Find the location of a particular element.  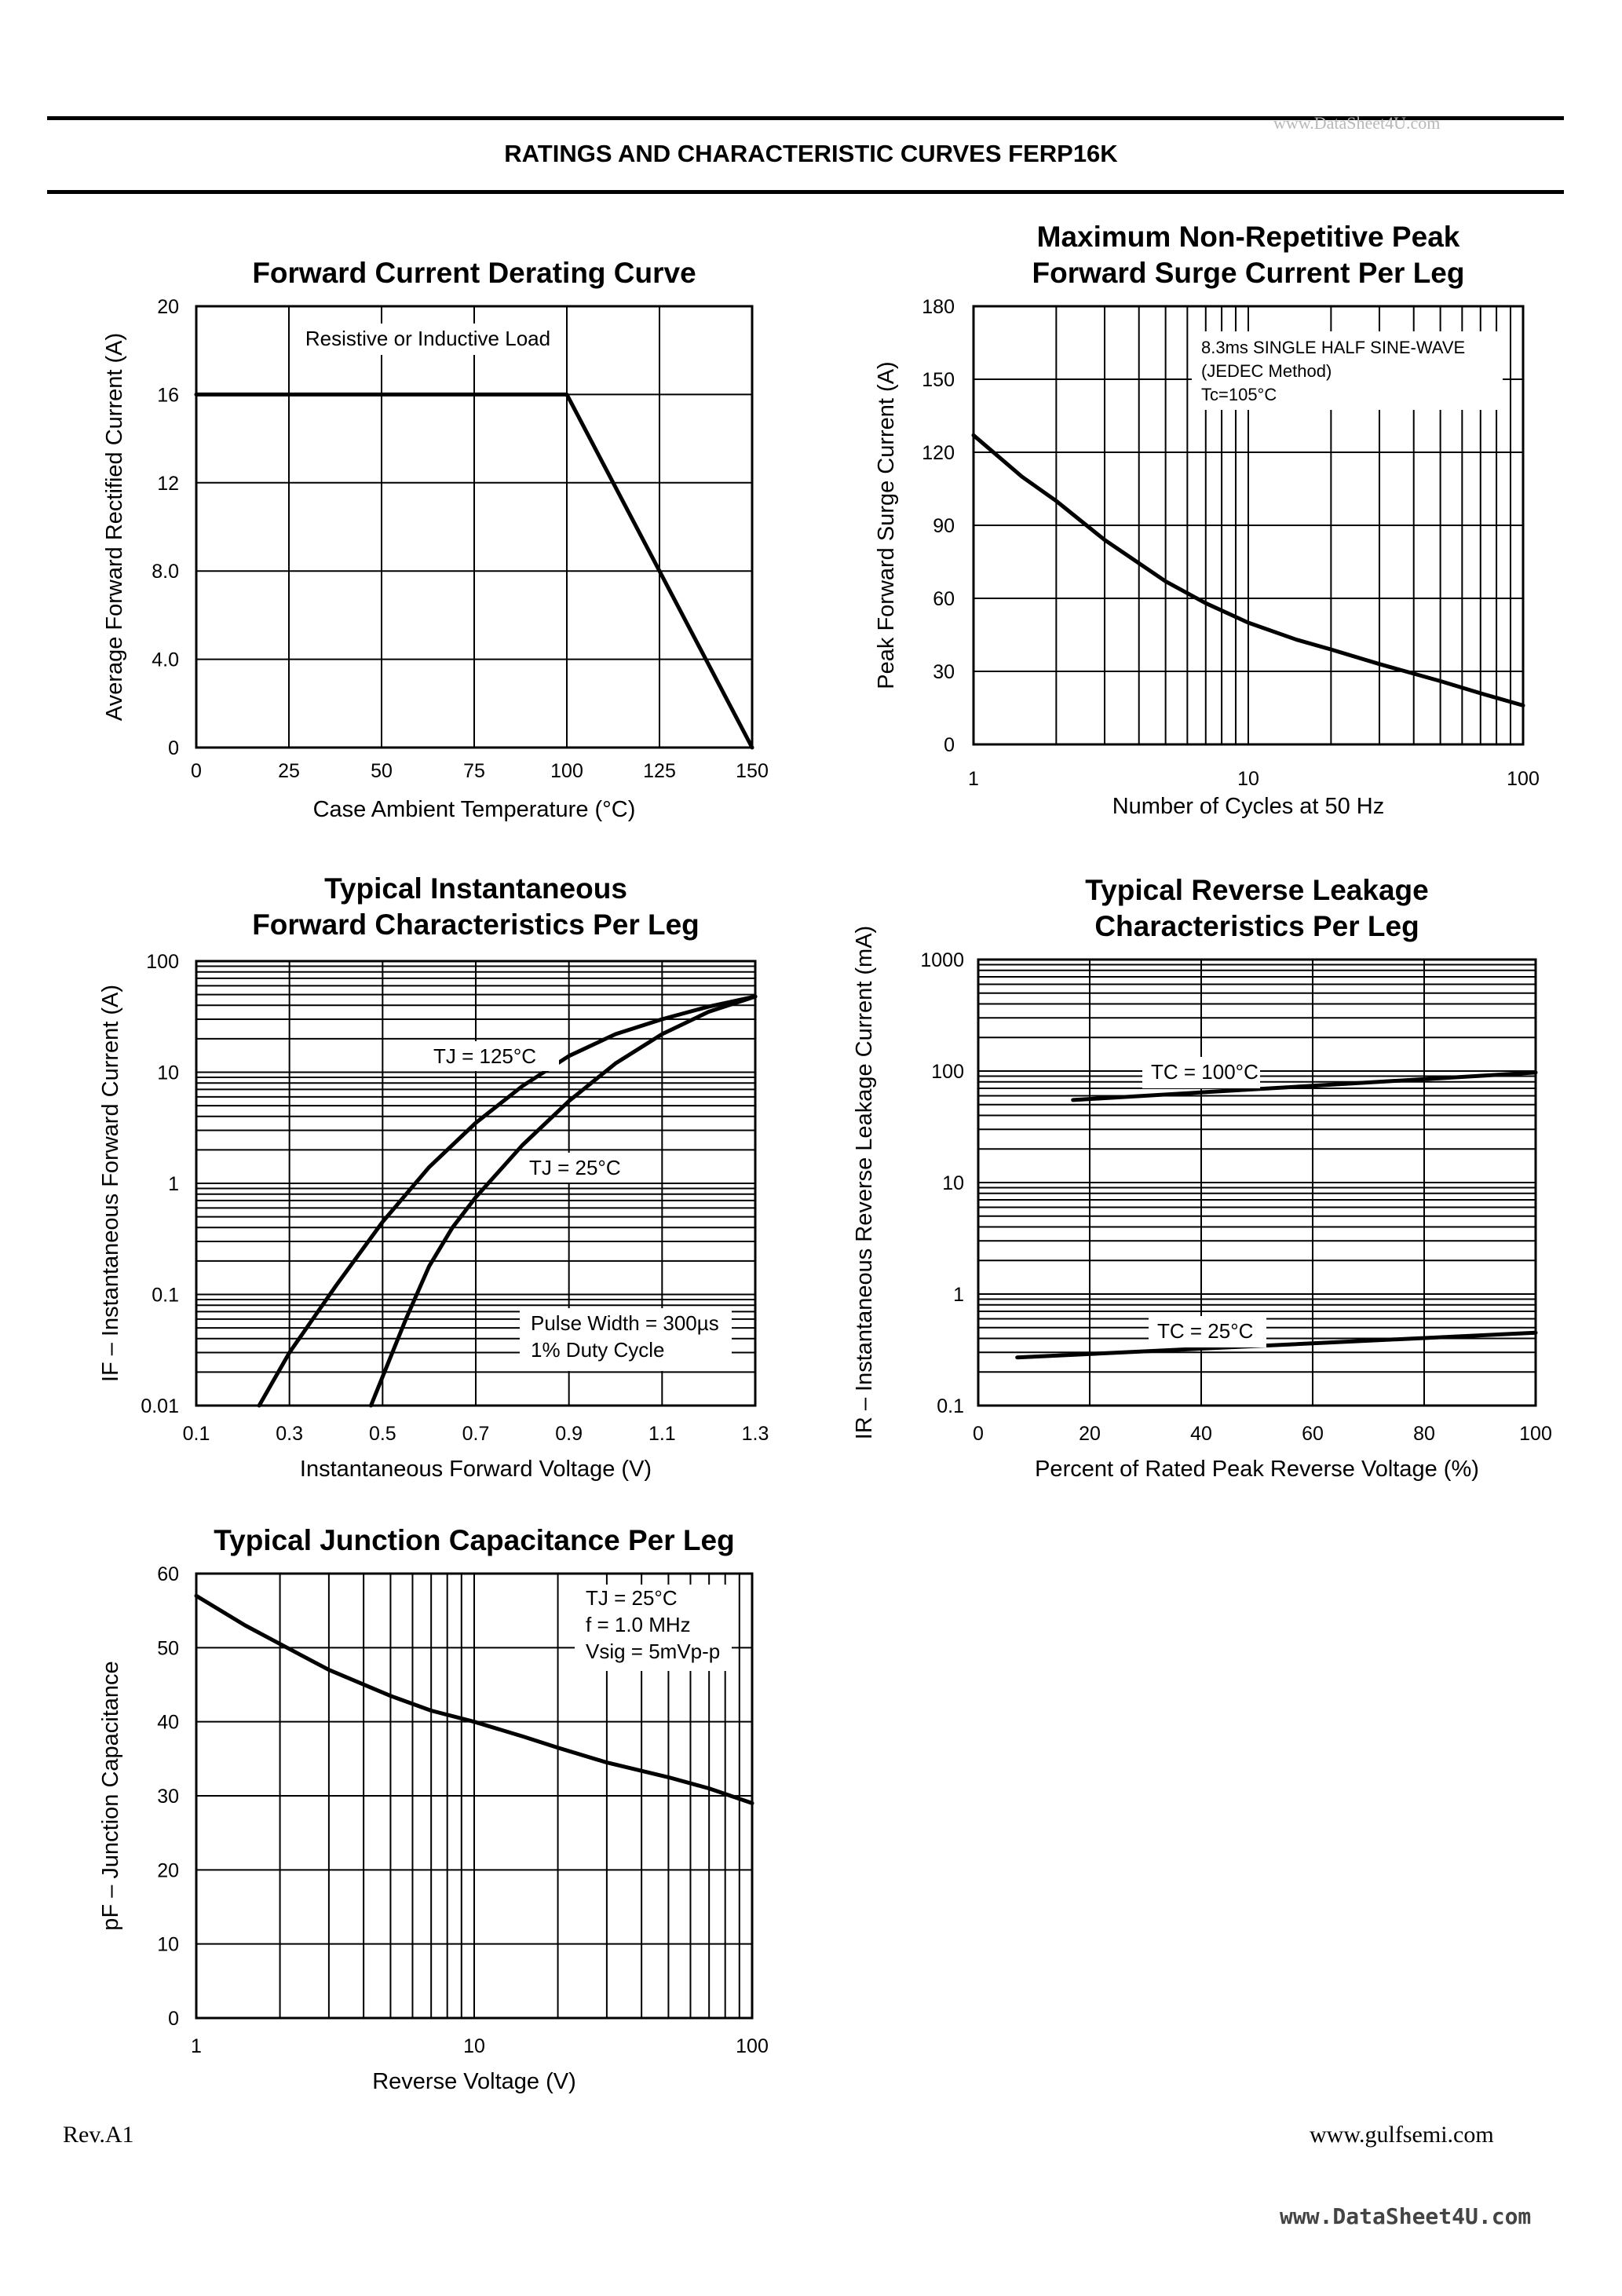

y-tick-label: 4.0 is located at coordinates (165, 660).